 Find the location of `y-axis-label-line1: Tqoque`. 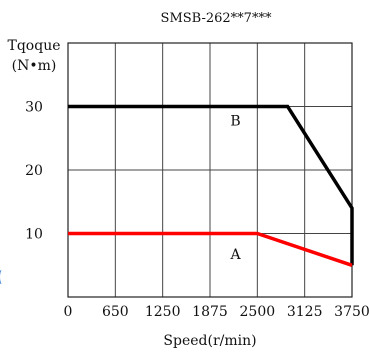

y-axis-label-line1: Tqoque is located at coordinates (34, 46).